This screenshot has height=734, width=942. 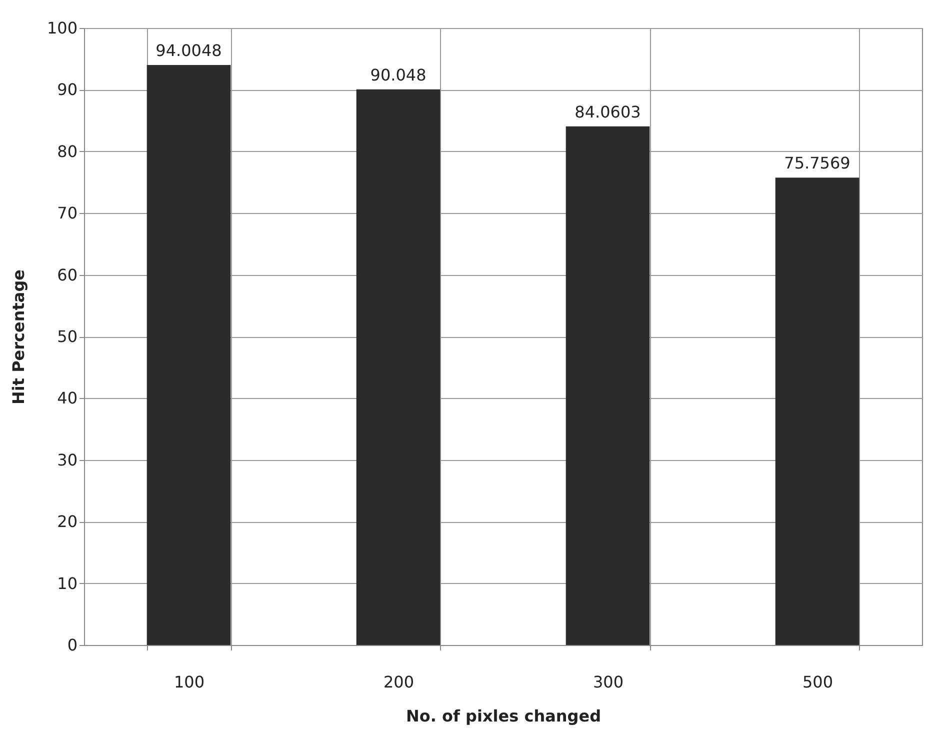 What do you see at coordinates (818, 682) in the screenshot?
I see `x-tick-label: 500` at bounding box center [818, 682].